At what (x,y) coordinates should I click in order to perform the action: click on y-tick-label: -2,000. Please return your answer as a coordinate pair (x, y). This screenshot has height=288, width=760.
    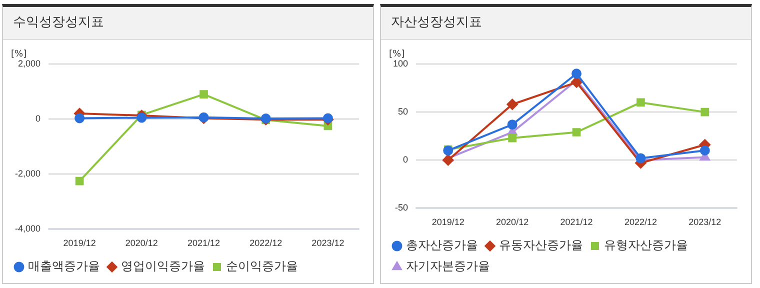
    Looking at the image, I should click on (27, 173).